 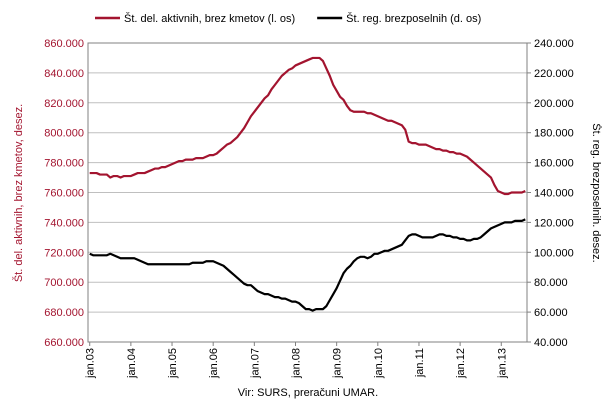 I want to click on source-note: Vir: SURS, preračuni UMAR., so click(x=308, y=393).